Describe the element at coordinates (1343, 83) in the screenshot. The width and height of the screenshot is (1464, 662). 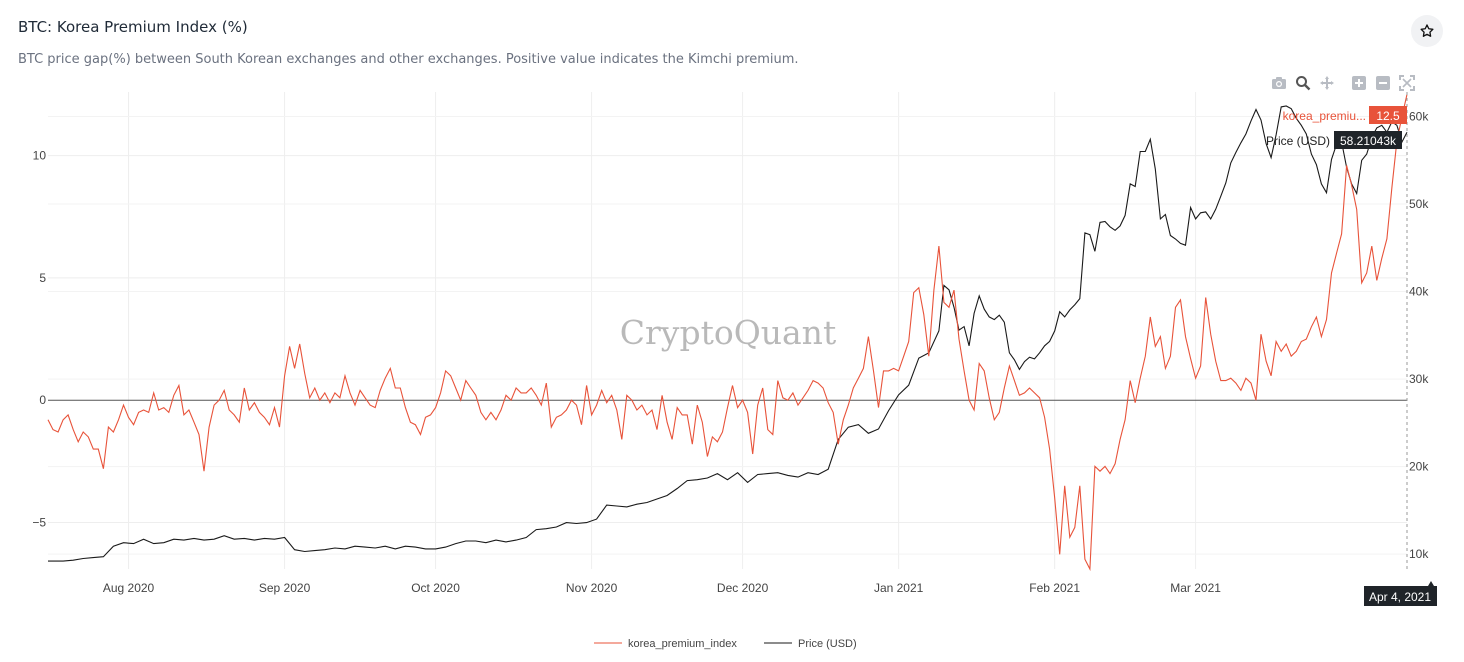
I see `chart-modebar` at that location.